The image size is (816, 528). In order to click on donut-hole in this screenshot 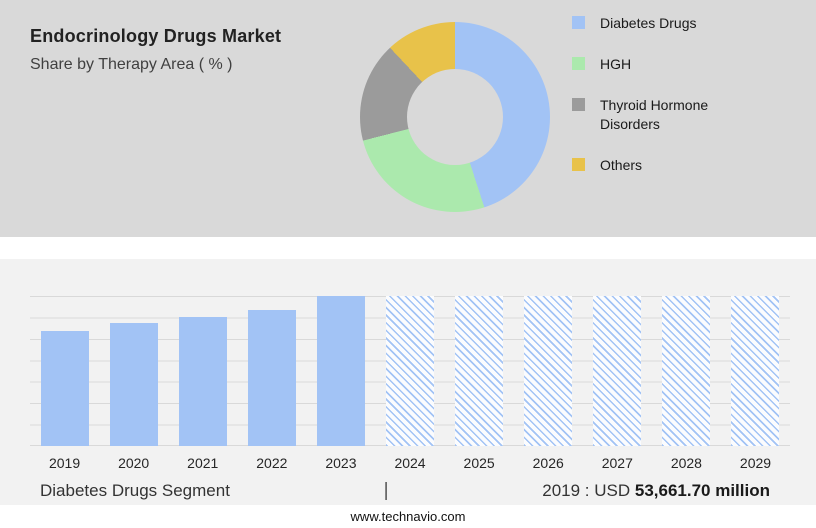, I will do `click(455, 117)`.